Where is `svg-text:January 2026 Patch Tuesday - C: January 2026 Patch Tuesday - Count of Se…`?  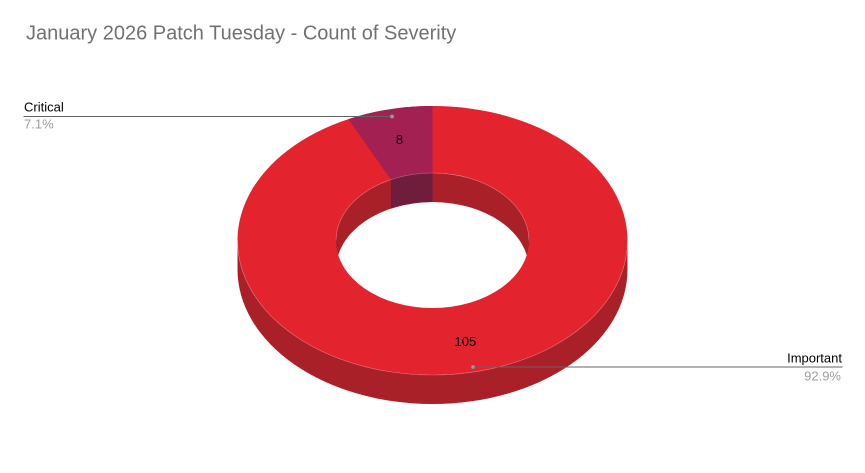
svg-text:January 2026 Patch Tuesday - C: January 2026 Patch Tuesday - Count of Se… is located at coordinates (241, 33).